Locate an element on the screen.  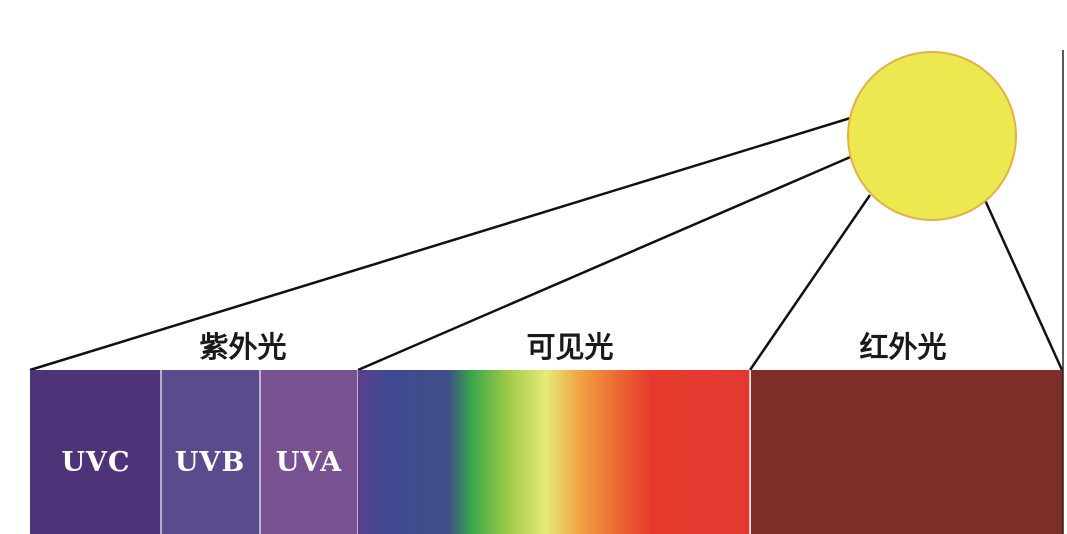
uvb-label: UVB is located at coordinates (210, 462).